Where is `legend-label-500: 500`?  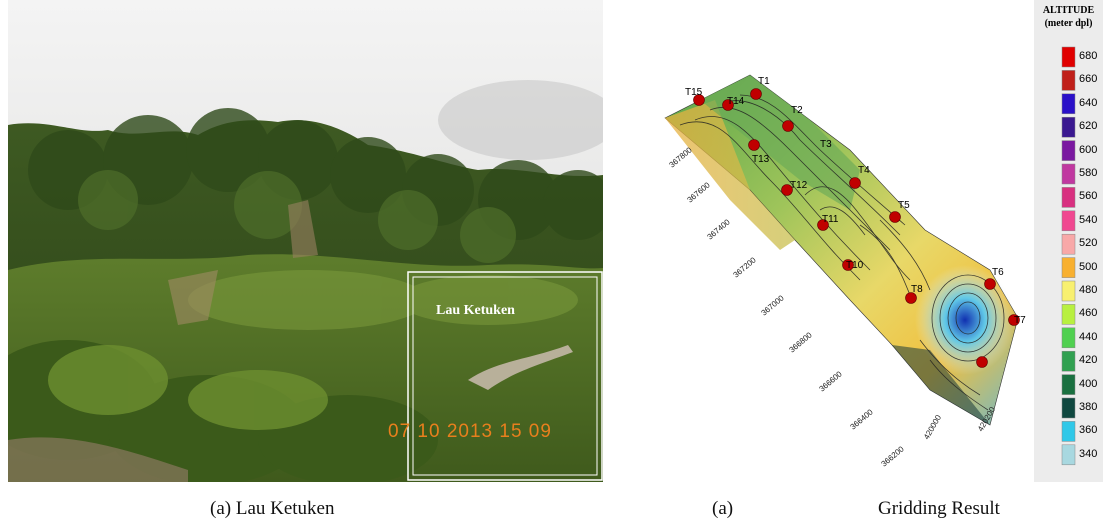 legend-label-500: 500 is located at coordinates (1088, 266).